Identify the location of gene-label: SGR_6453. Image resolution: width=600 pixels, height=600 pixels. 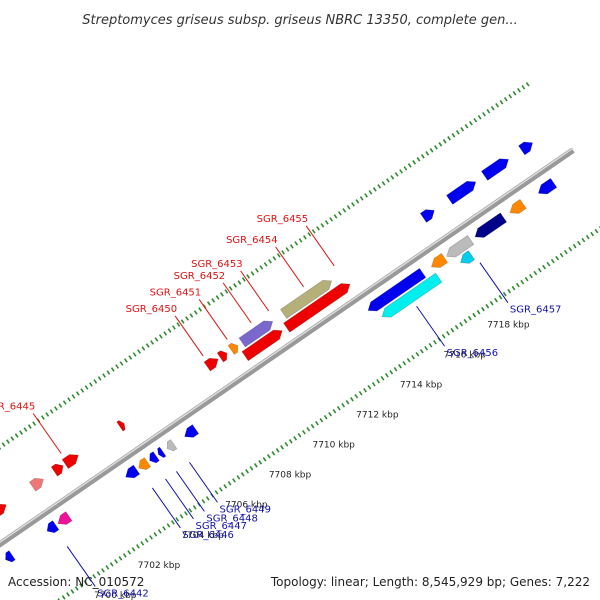
(217, 264).